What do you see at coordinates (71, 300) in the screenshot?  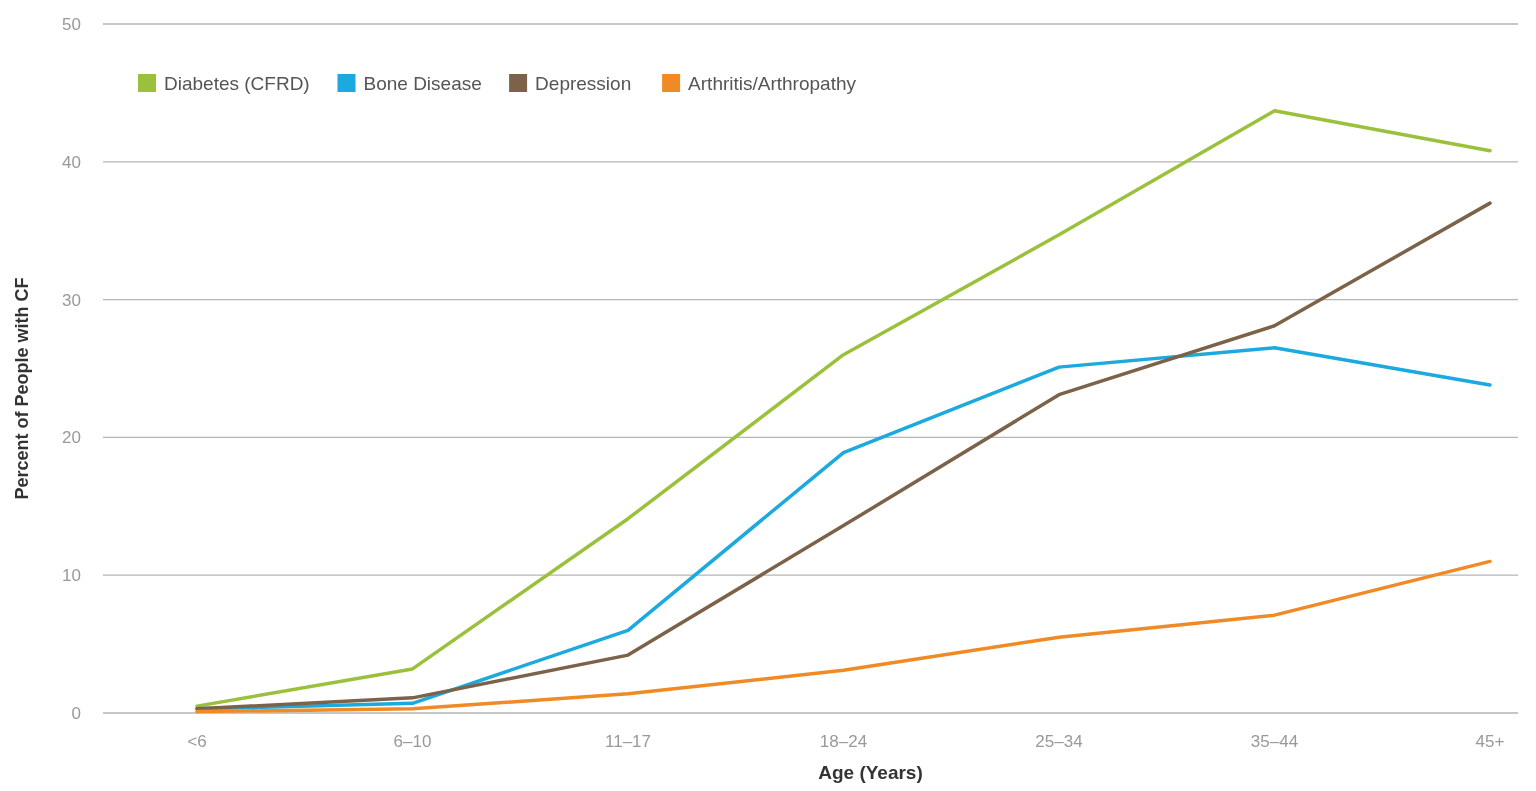 I see `y-tick-label: 30` at bounding box center [71, 300].